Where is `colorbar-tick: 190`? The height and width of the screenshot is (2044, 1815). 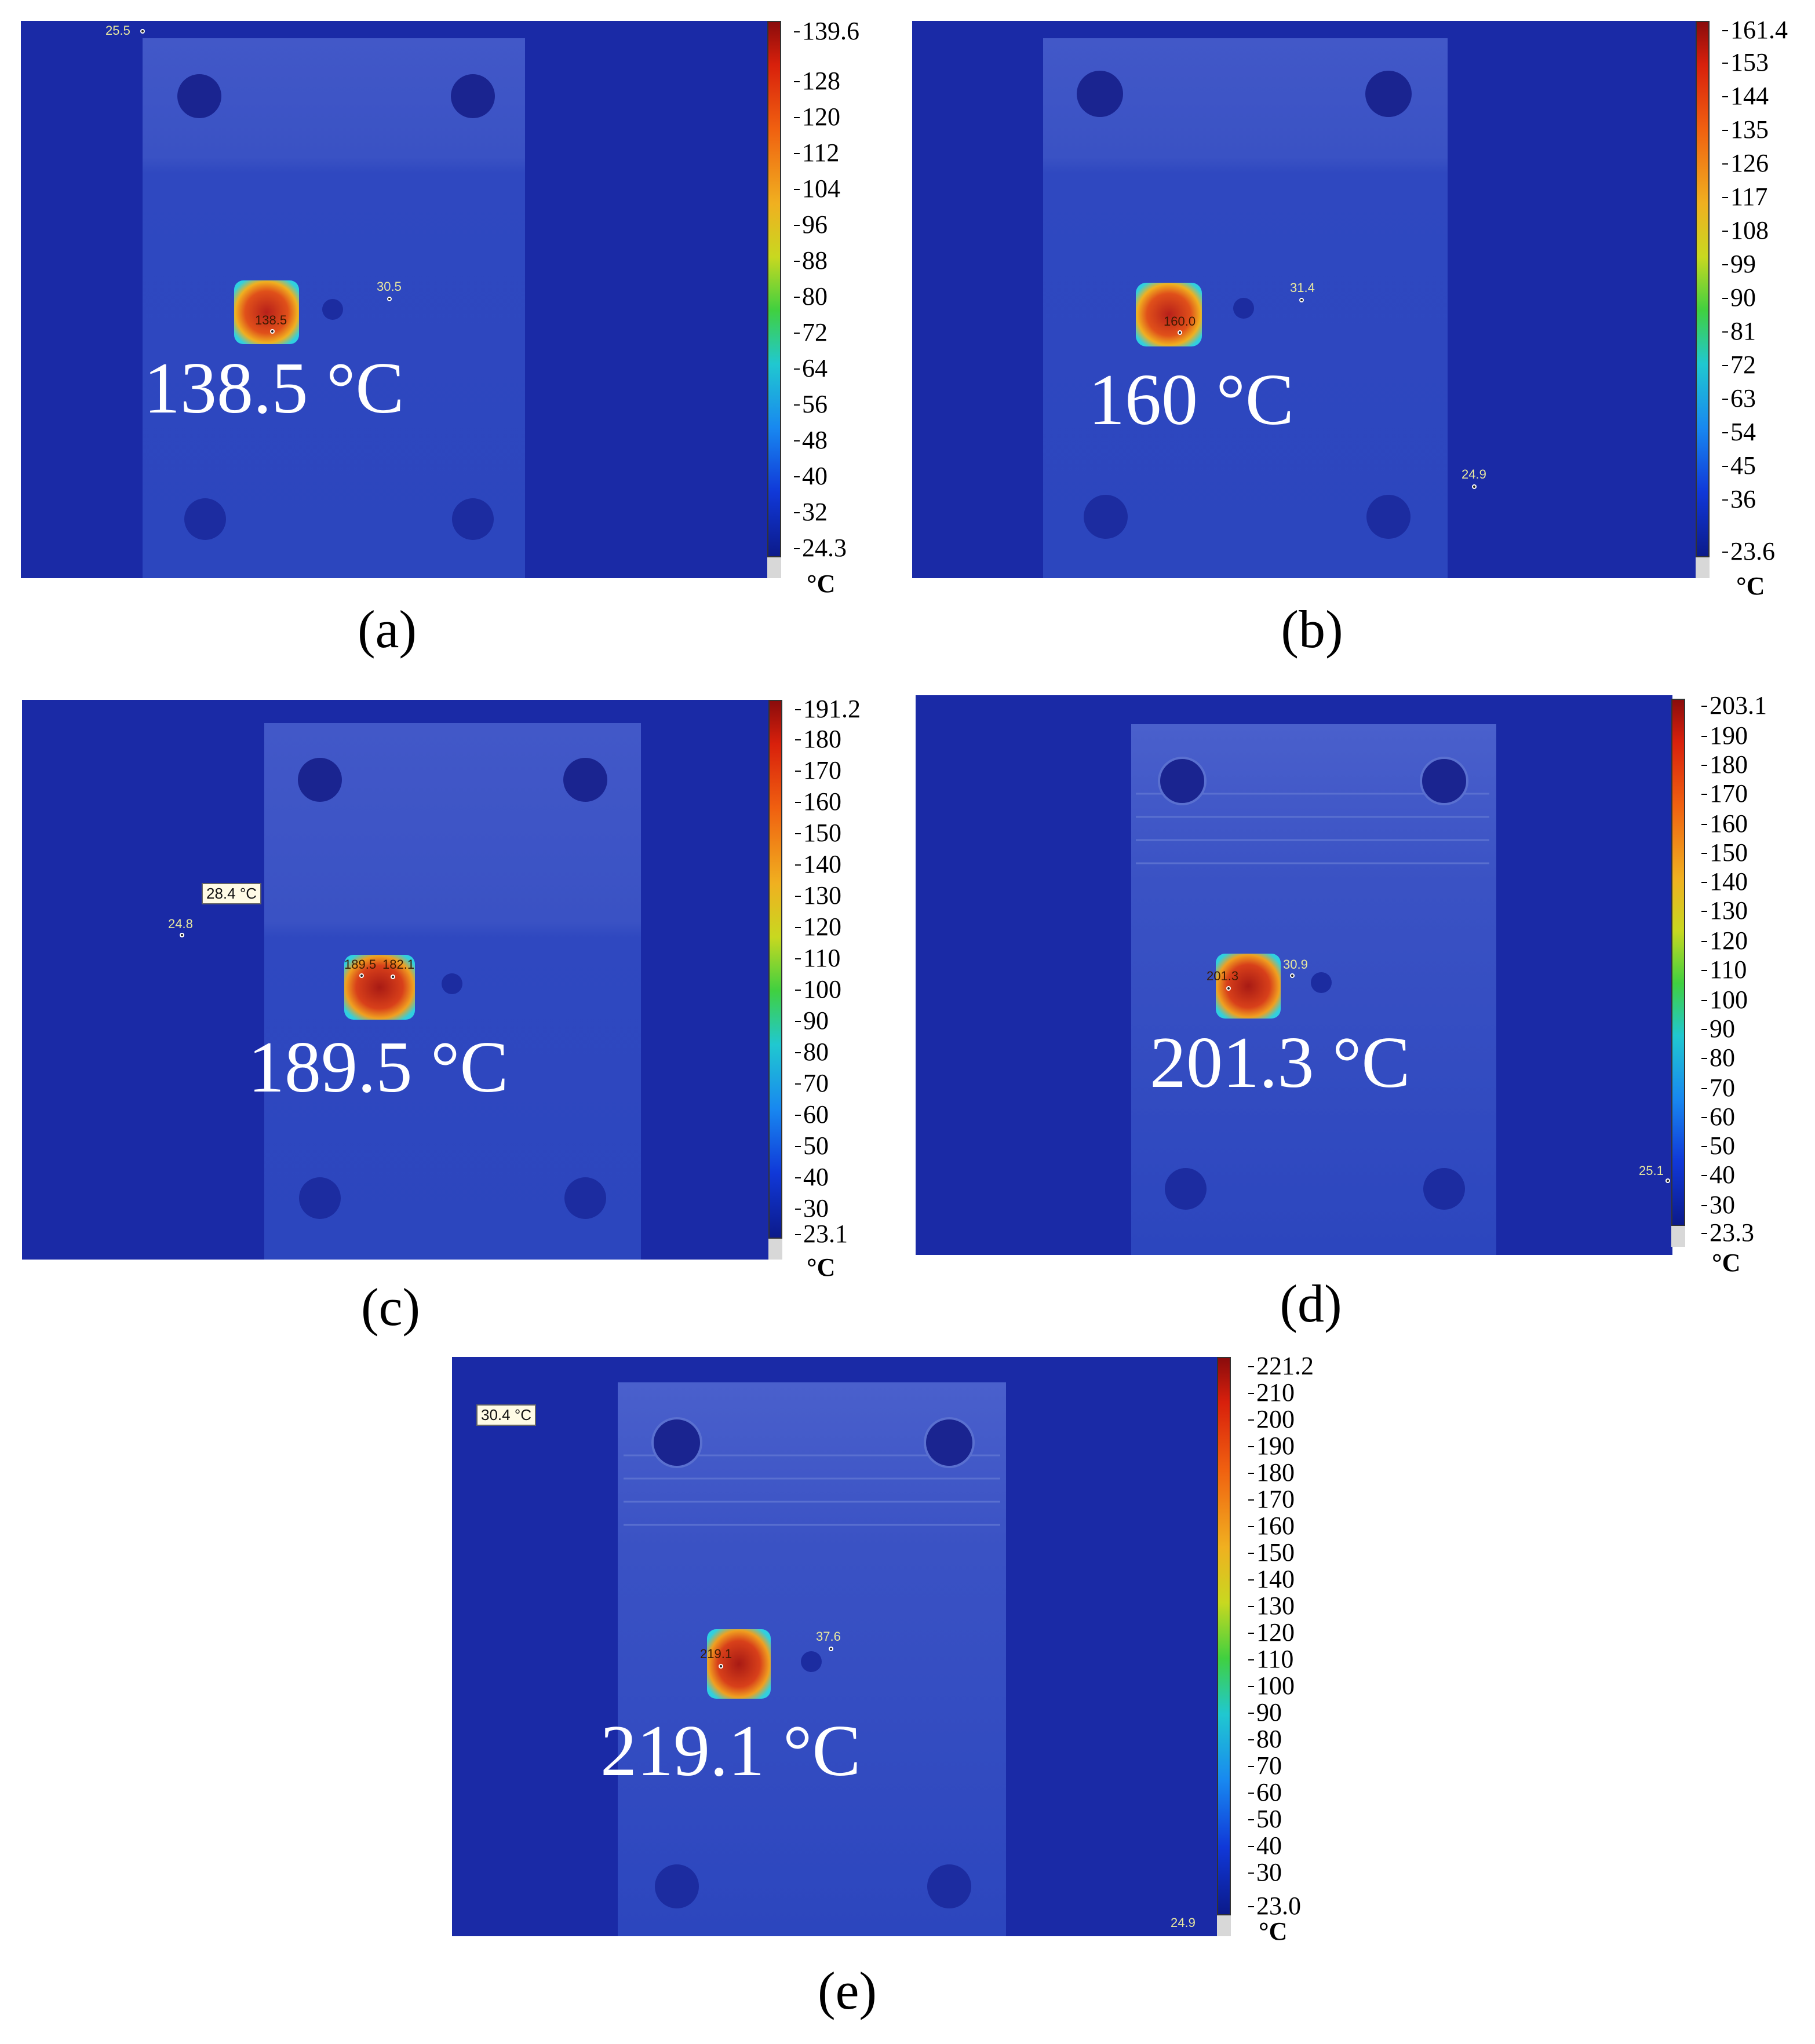
colorbar-tick: 190 is located at coordinates (1725, 736).